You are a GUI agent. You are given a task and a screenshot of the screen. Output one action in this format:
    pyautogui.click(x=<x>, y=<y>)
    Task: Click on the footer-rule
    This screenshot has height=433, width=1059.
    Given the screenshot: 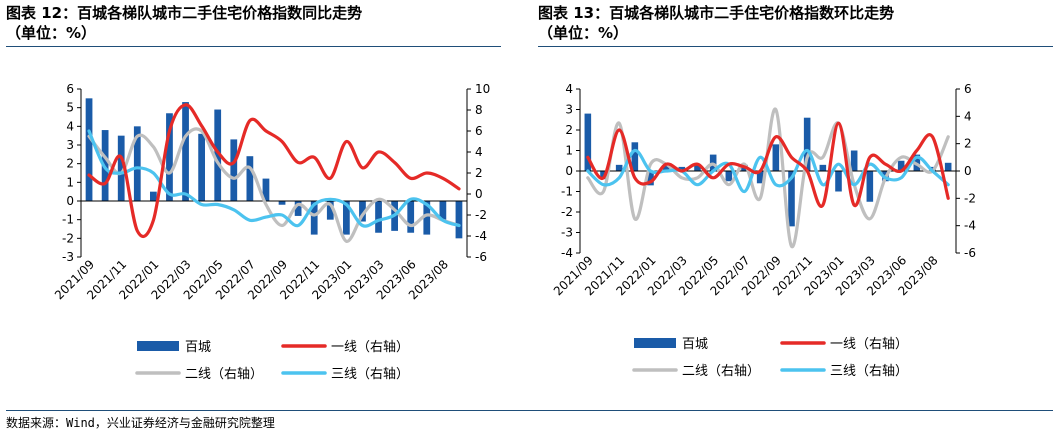 What is the action you would take?
    pyautogui.click(x=529, y=410)
    